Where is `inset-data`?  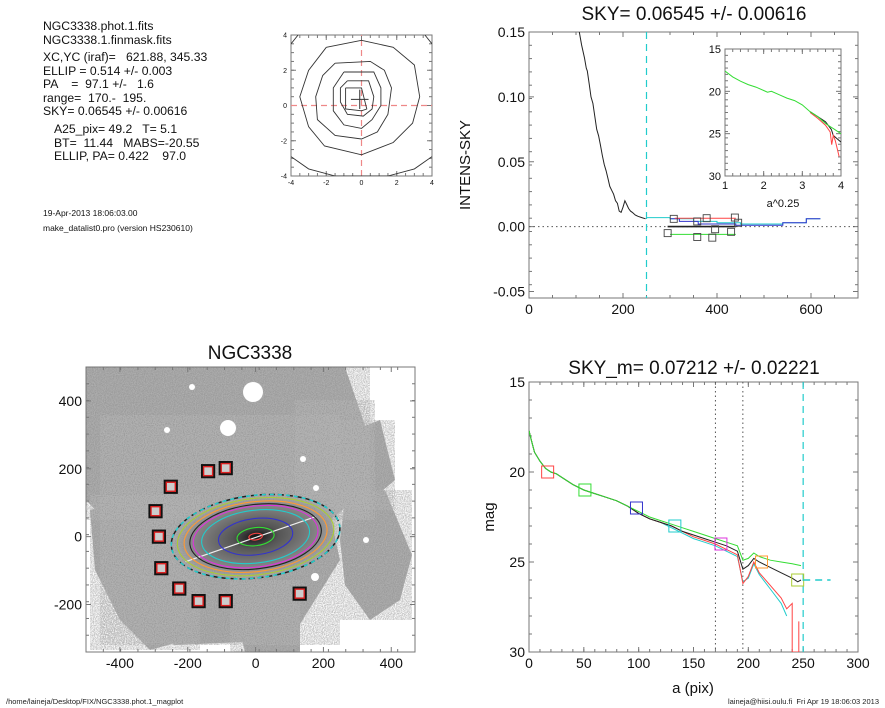
inset-data is located at coordinates (783, 113).